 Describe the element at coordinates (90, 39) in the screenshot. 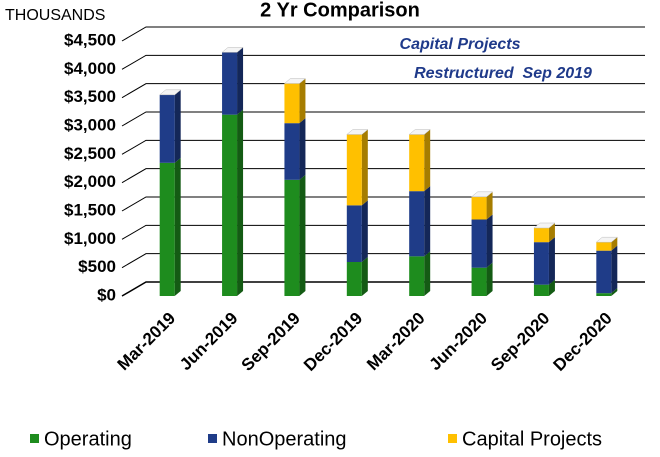

I see `y-tick-label: $4,500` at that location.